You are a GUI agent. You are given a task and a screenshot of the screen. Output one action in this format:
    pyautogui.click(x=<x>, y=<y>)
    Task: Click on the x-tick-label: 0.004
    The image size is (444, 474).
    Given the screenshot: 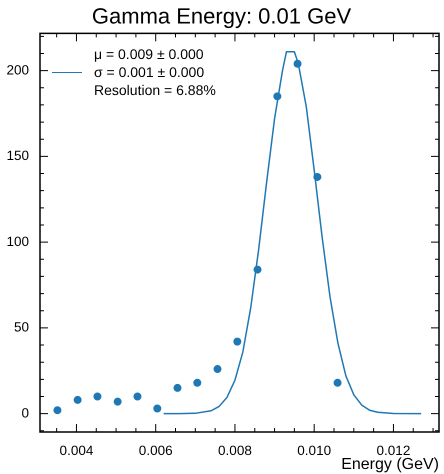 What is the action you would take?
    pyautogui.click(x=77, y=450)
    